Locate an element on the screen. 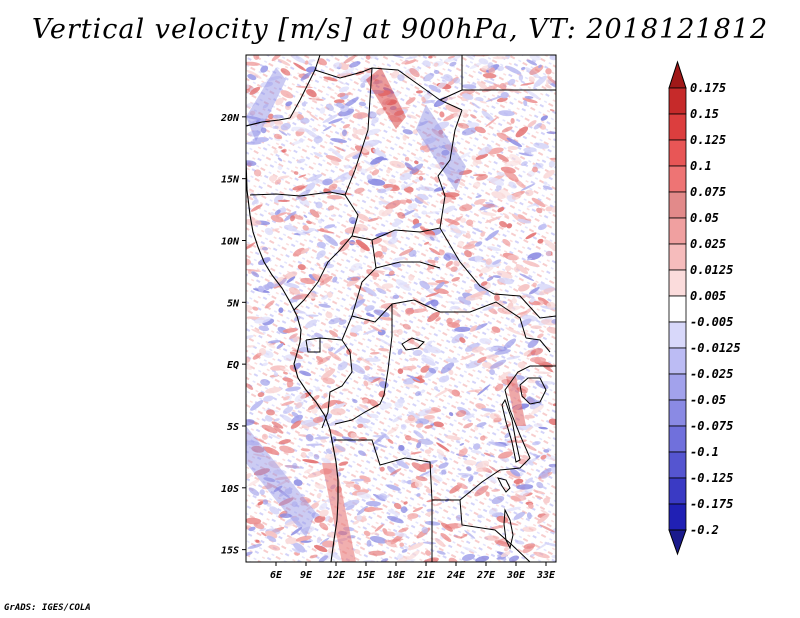  lat-label: 15S is located at coordinates (230, 551).